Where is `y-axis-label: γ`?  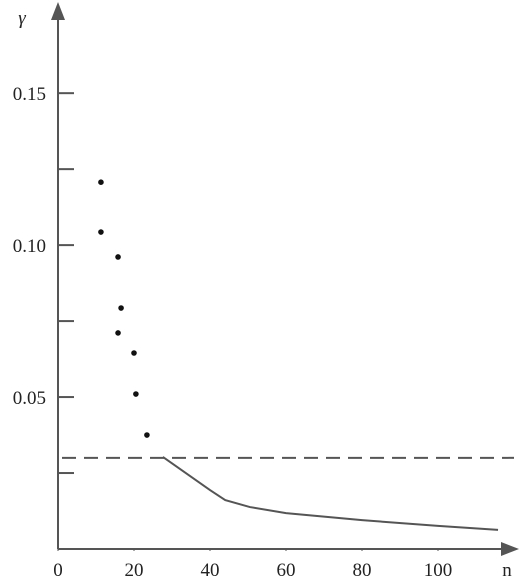 y-axis-label: γ is located at coordinates (22, 18).